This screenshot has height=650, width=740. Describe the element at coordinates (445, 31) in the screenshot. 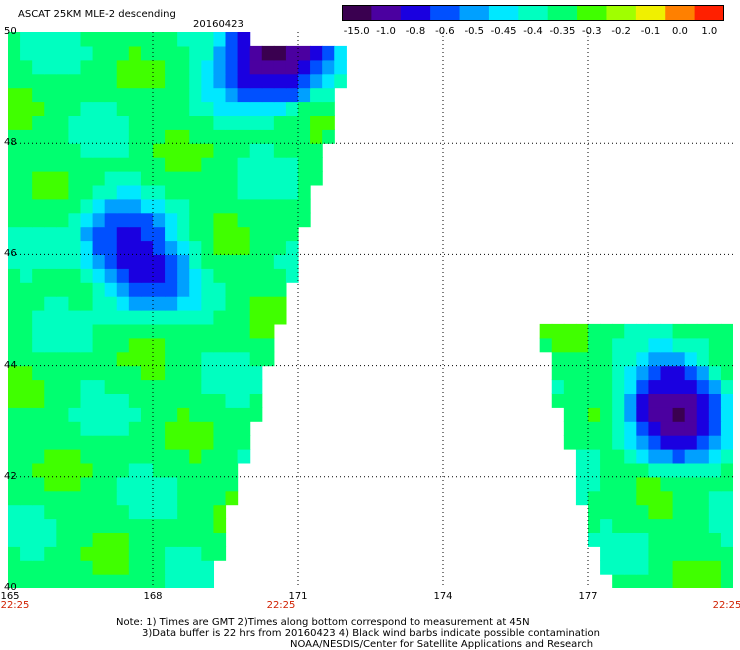

I see `colorbar-label: -0.6` at that location.